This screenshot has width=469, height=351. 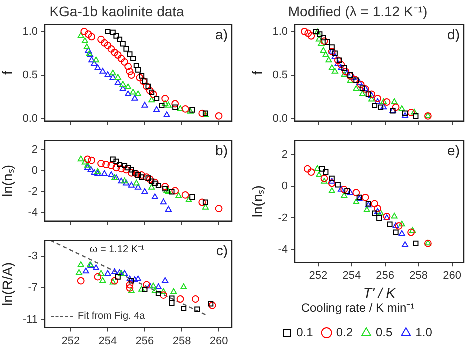 I want to click on y-axis-title: ln(R/A), so click(x=8, y=284).